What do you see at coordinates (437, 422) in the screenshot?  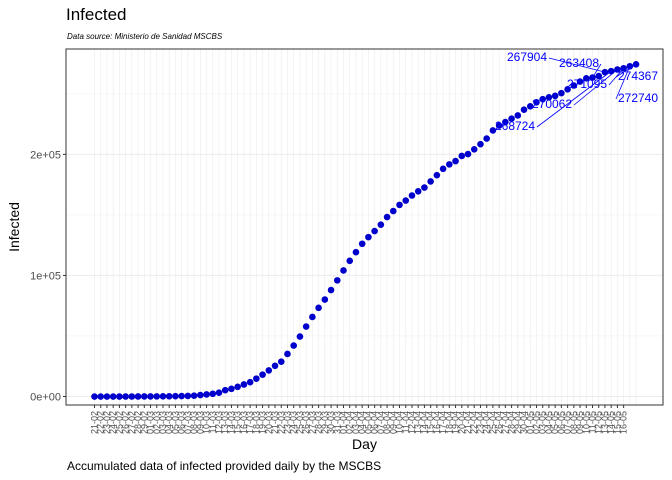 I see `x-tick-label: 16-04` at bounding box center [437, 422].